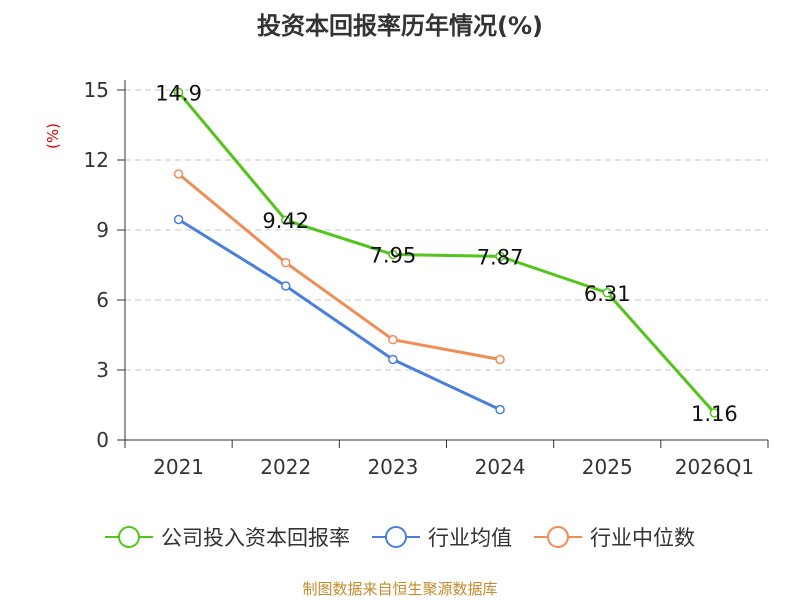 Image resolution: width=800 pixels, height=600 pixels. I want to click on legend-item-industry-mean: 行业均值, so click(442, 537).